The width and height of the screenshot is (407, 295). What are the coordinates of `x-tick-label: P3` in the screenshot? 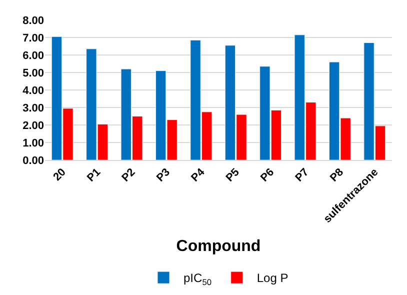 It's located at (163, 175).